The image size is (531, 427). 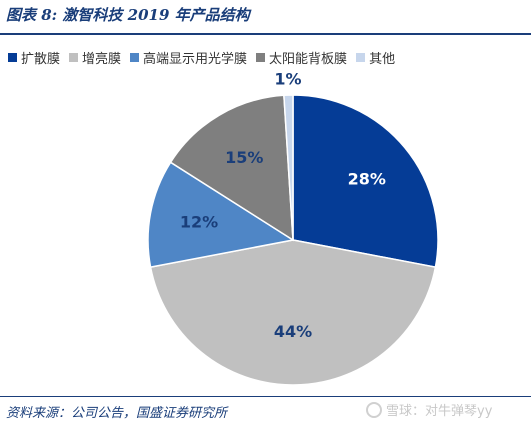 I want to click on slice-percent-label: 12%, so click(x=199, y=222).